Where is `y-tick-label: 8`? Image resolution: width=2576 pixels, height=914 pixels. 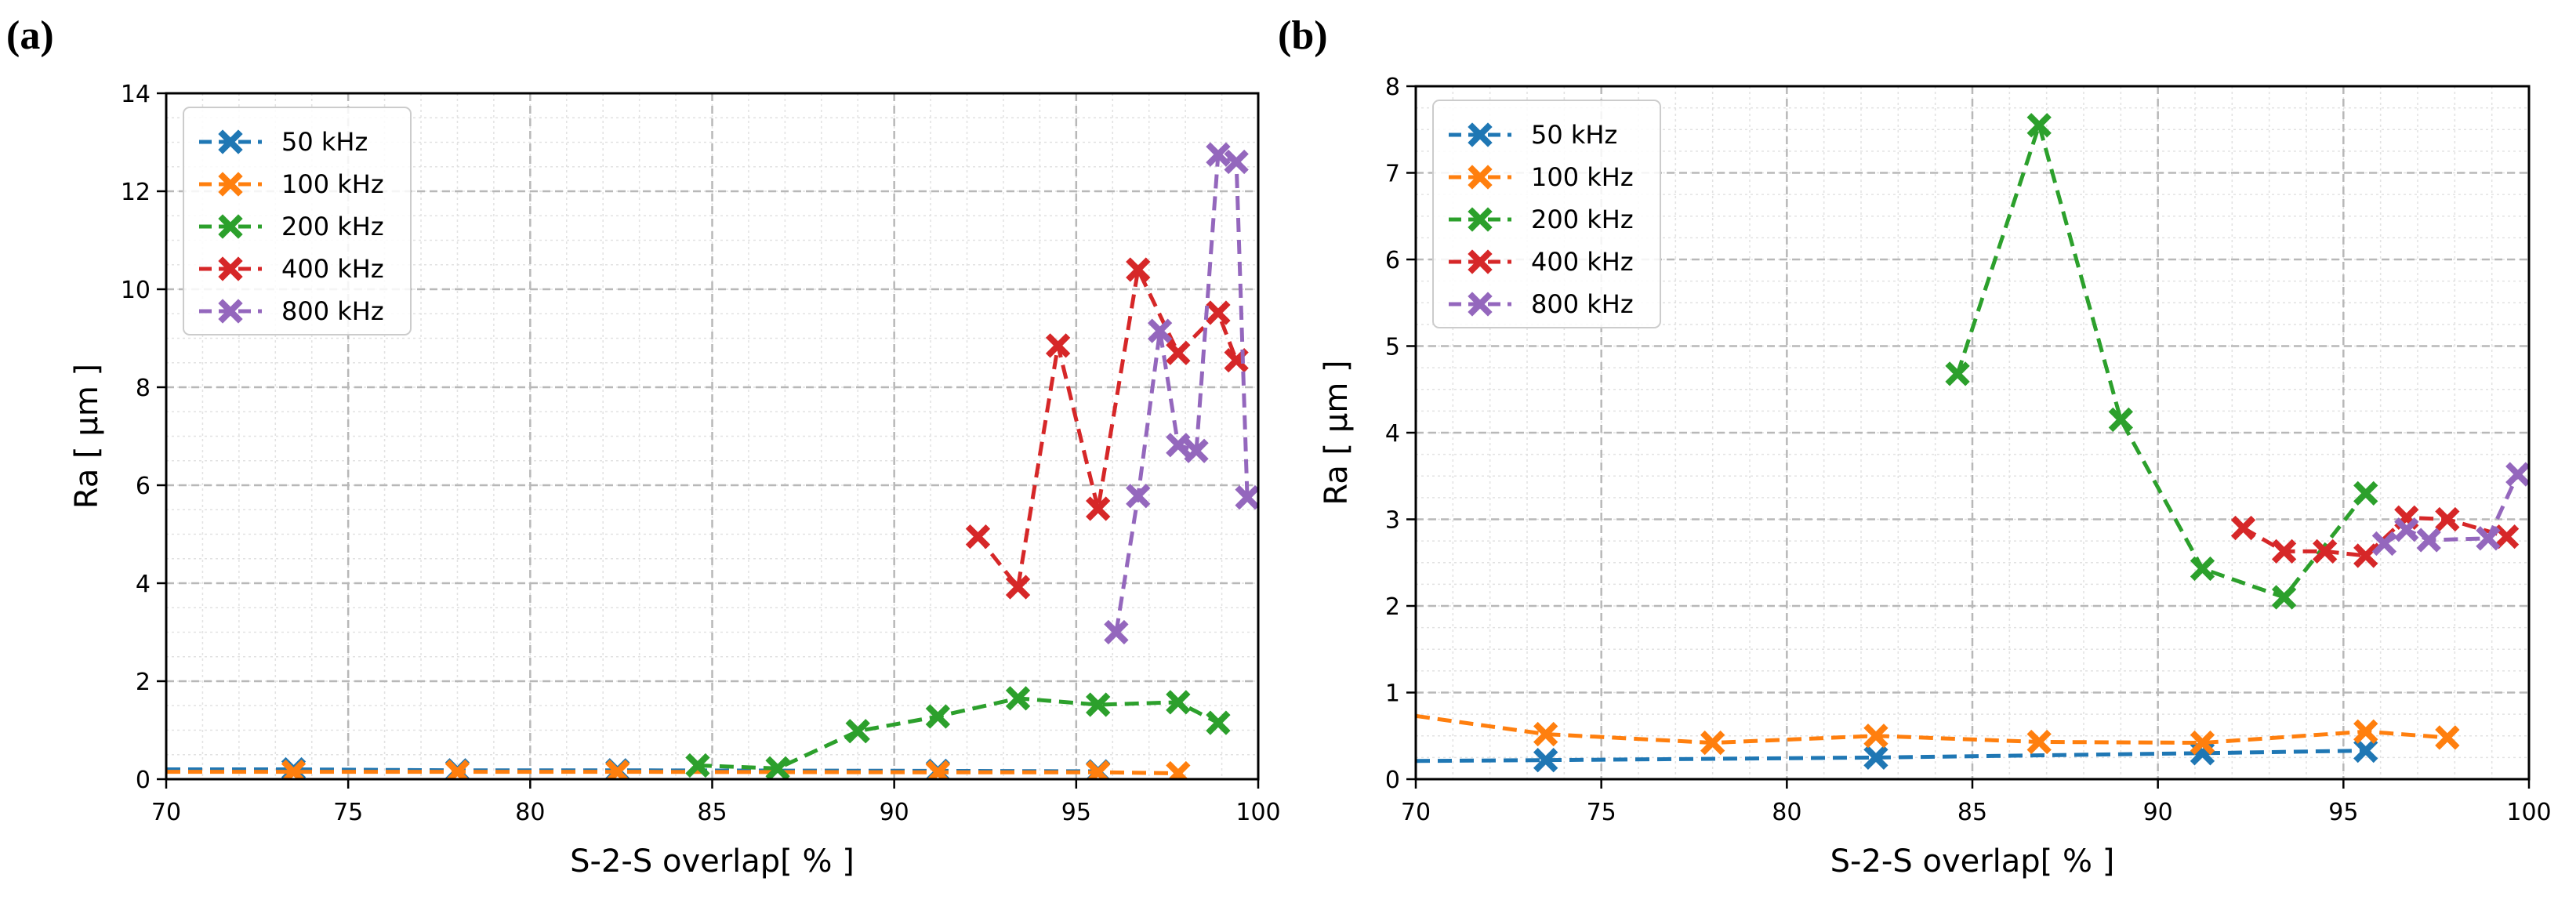 y-tick-label: 8 is located at coordinates (144, 388).